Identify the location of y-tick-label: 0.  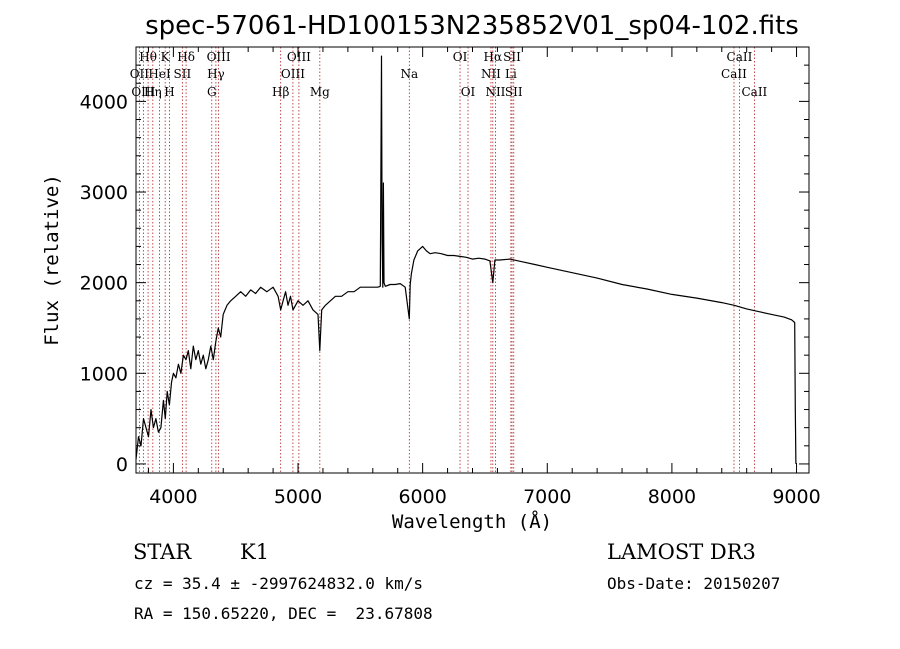
(122, 465).